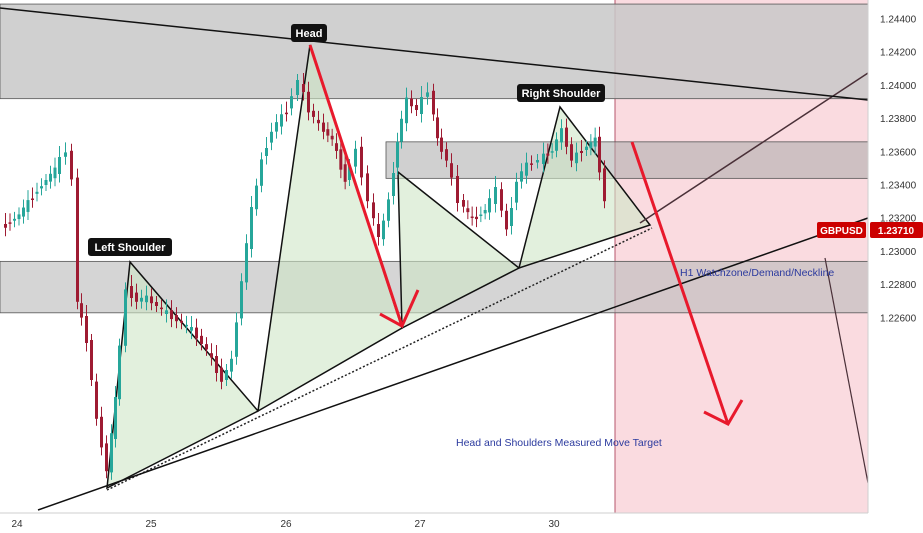  What do you see at coordinates (898, 119) in the screenshot?
I see `y-tick-label: 1.23800` at bounding box center [898, 119].